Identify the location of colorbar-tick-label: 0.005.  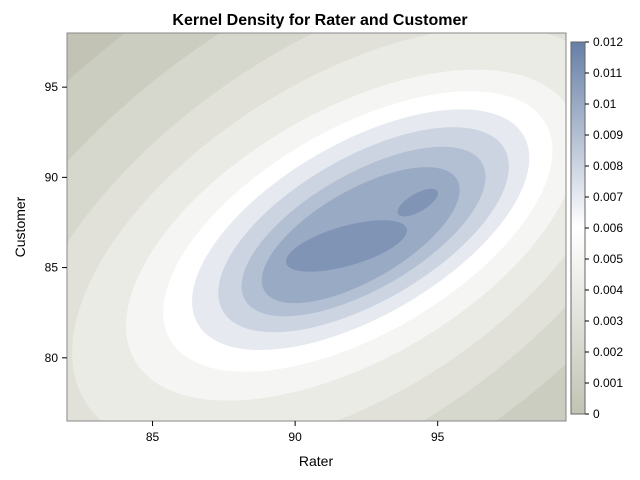
(608, 259).